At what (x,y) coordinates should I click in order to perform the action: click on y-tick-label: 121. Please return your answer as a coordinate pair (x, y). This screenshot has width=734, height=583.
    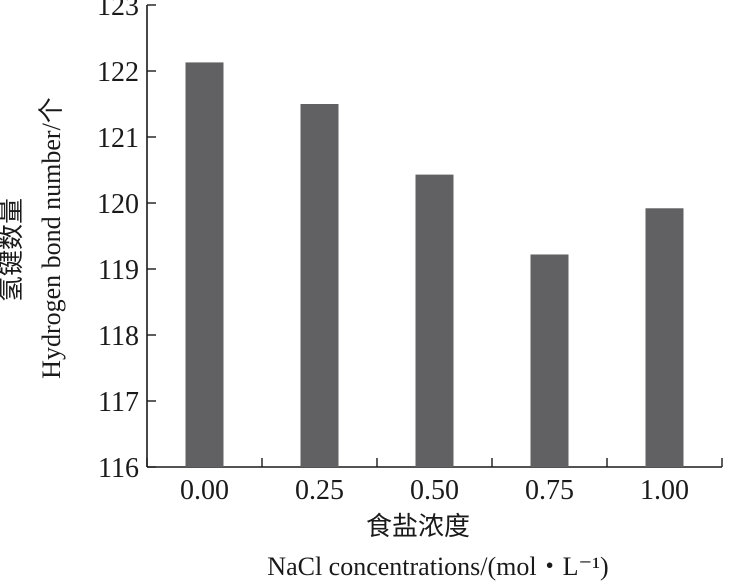
    Looking at the image, I should click on (118, 138).